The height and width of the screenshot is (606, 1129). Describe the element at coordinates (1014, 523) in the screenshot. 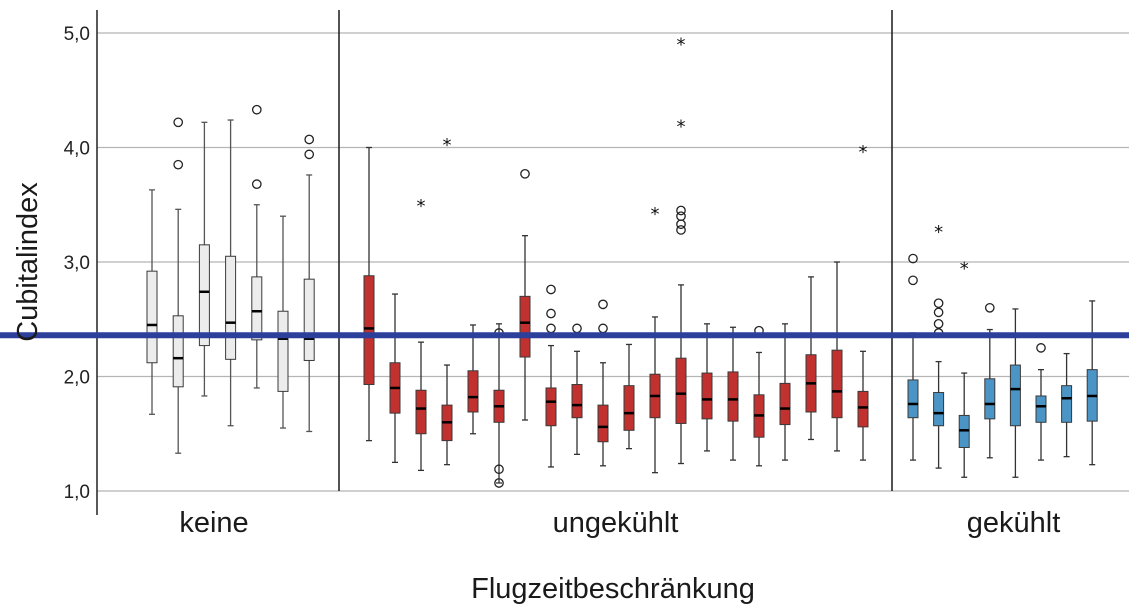

I see `group-label: gekühlt` at that location.